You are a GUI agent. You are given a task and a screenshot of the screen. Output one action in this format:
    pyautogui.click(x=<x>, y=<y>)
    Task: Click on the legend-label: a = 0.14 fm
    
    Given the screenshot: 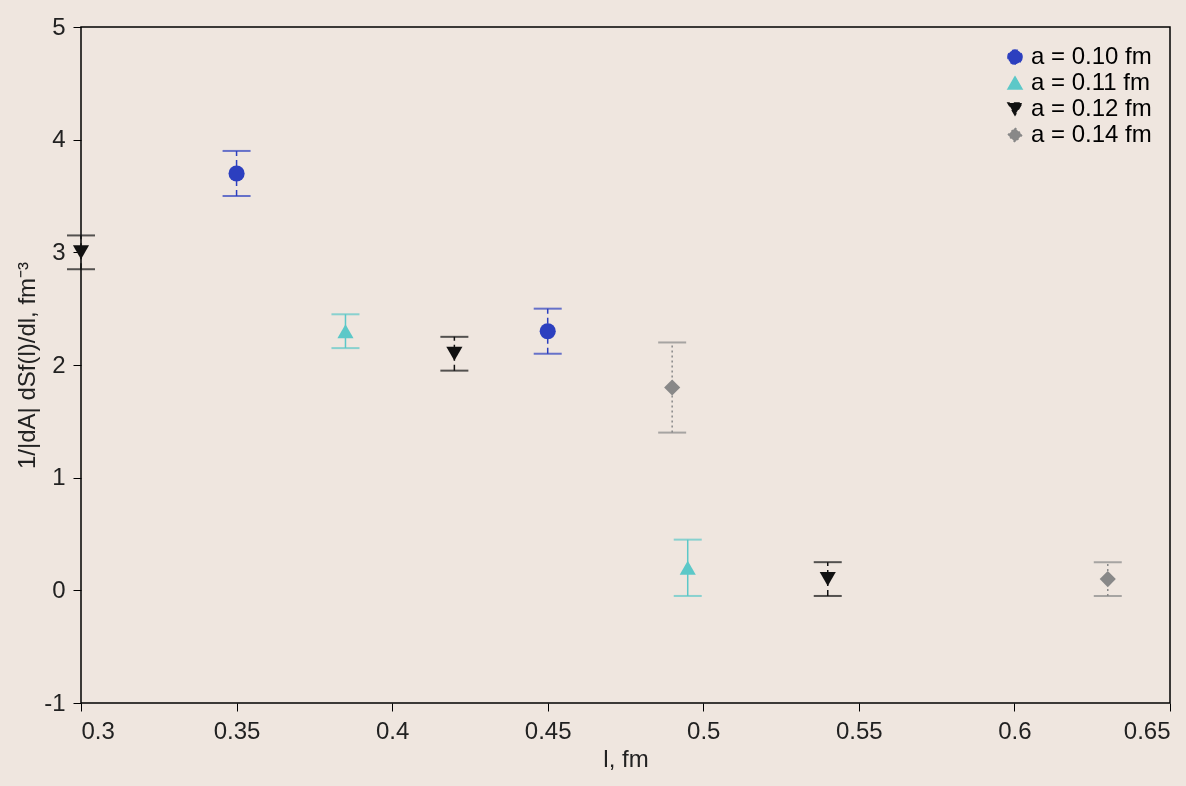 What is the action you would take?
    pyautogui.click(x=1091, y=133)
    